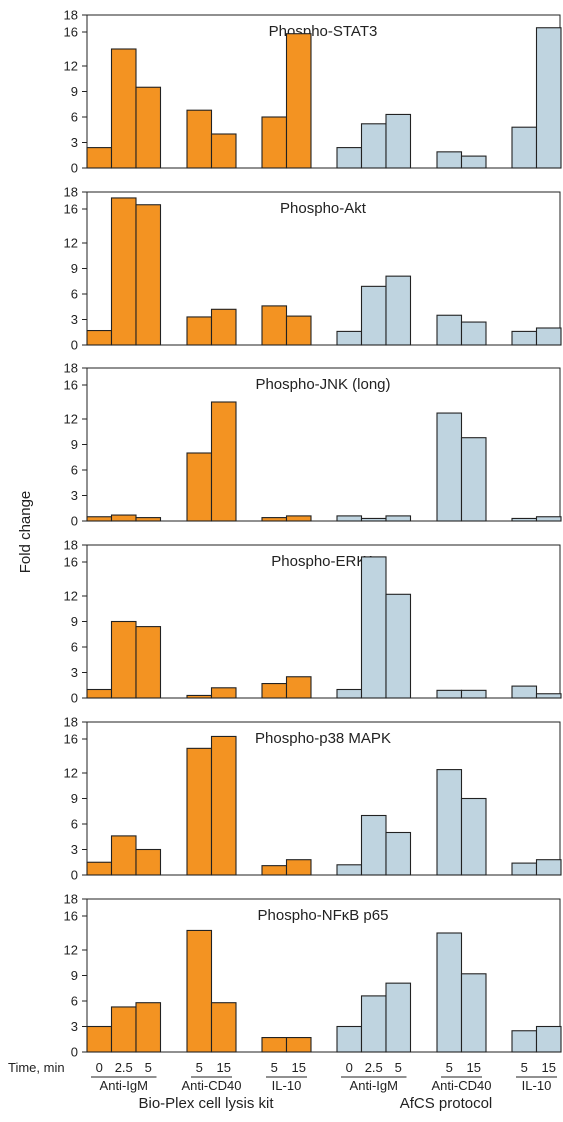  Describe the element at coordinates (374, 1085) in the screenshot. I see `group-label: Anti-IgM` at that location.